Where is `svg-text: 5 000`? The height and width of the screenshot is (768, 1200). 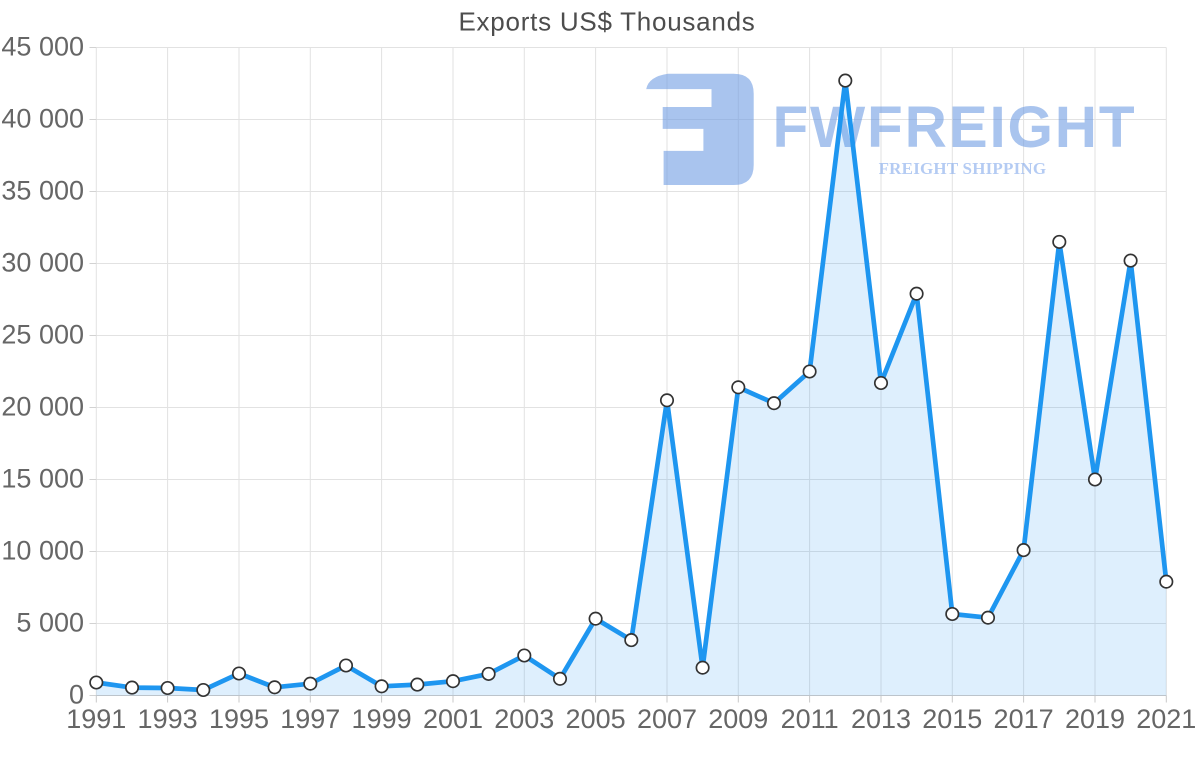
svg-text: 5 000 is located at coordinates (50, 623).